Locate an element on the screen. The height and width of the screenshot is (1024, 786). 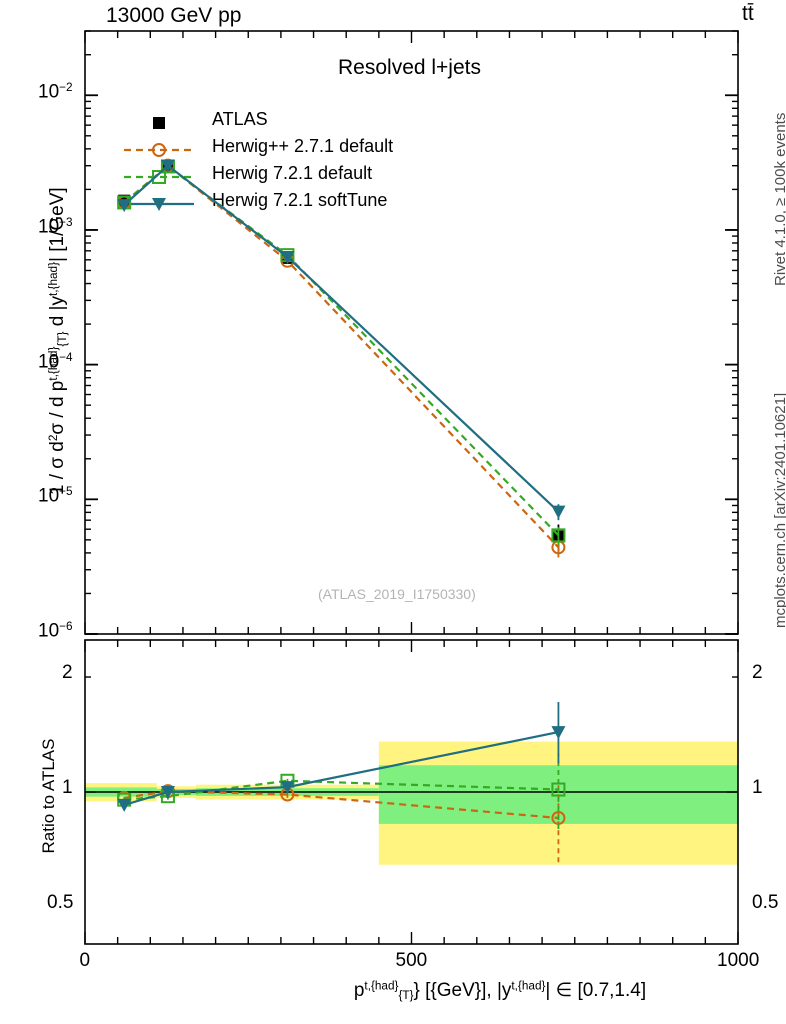
main-ytick-label: 10⁻⁴ is located at coordinates (55, 361).